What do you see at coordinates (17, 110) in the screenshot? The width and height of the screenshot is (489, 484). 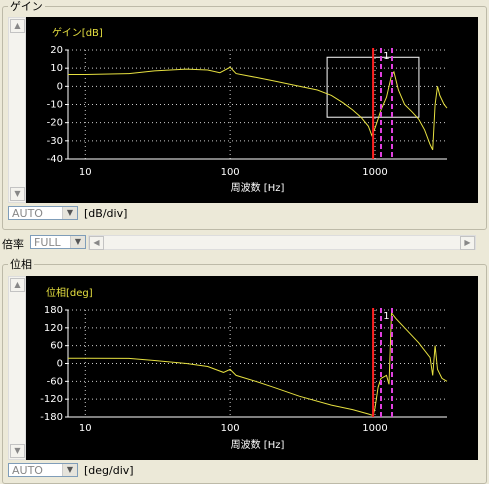 I see `gain-vscroll: ▲ ▼` at bounding box center [17, 110].